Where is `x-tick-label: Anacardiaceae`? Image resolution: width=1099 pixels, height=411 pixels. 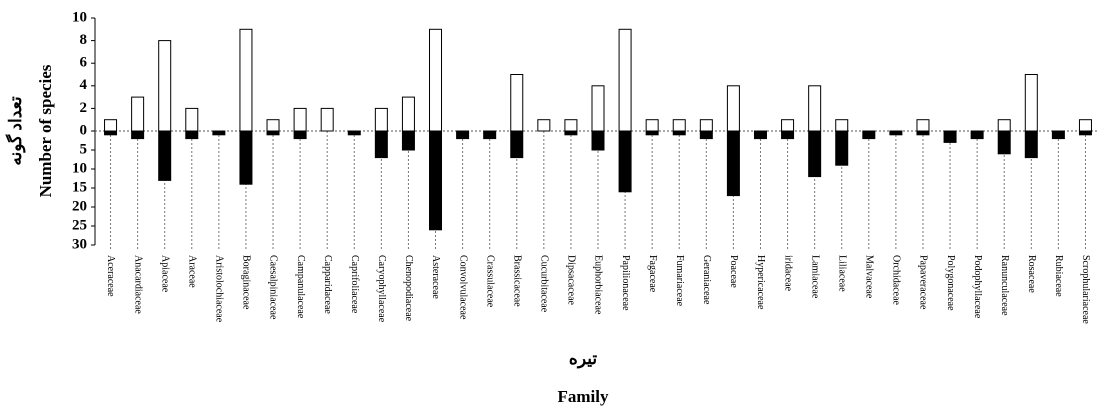
x-tick-label: Anacardiaceae is located at coordinates (137, 284).